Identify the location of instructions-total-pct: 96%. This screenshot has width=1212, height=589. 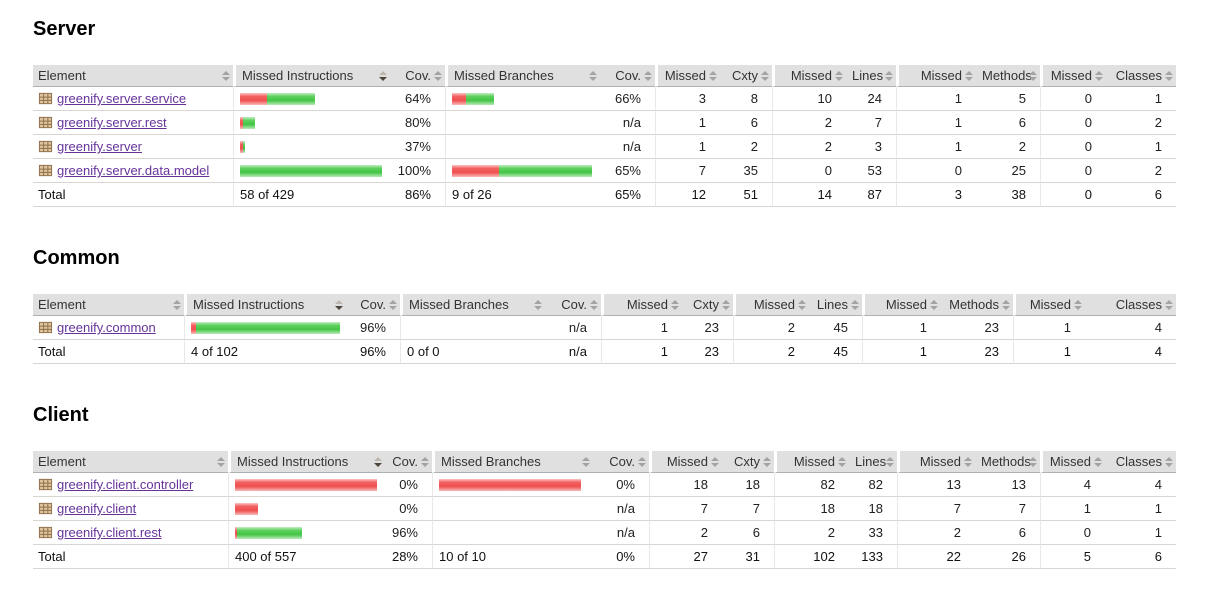
(373, 352).